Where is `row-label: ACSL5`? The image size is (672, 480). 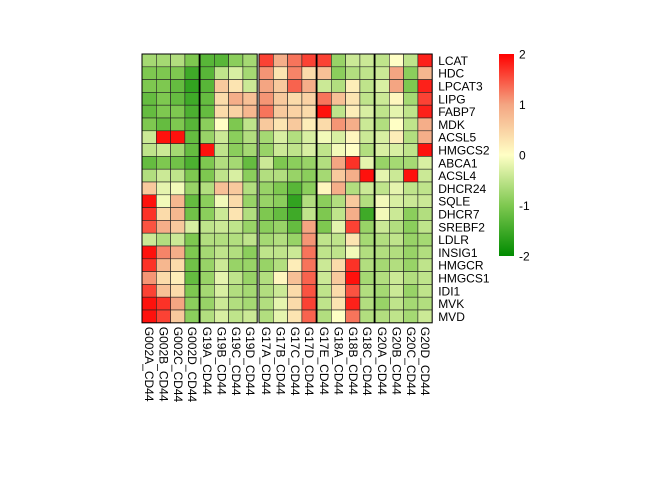 row-label: ACSL5 is located at coordinates (457, 138).